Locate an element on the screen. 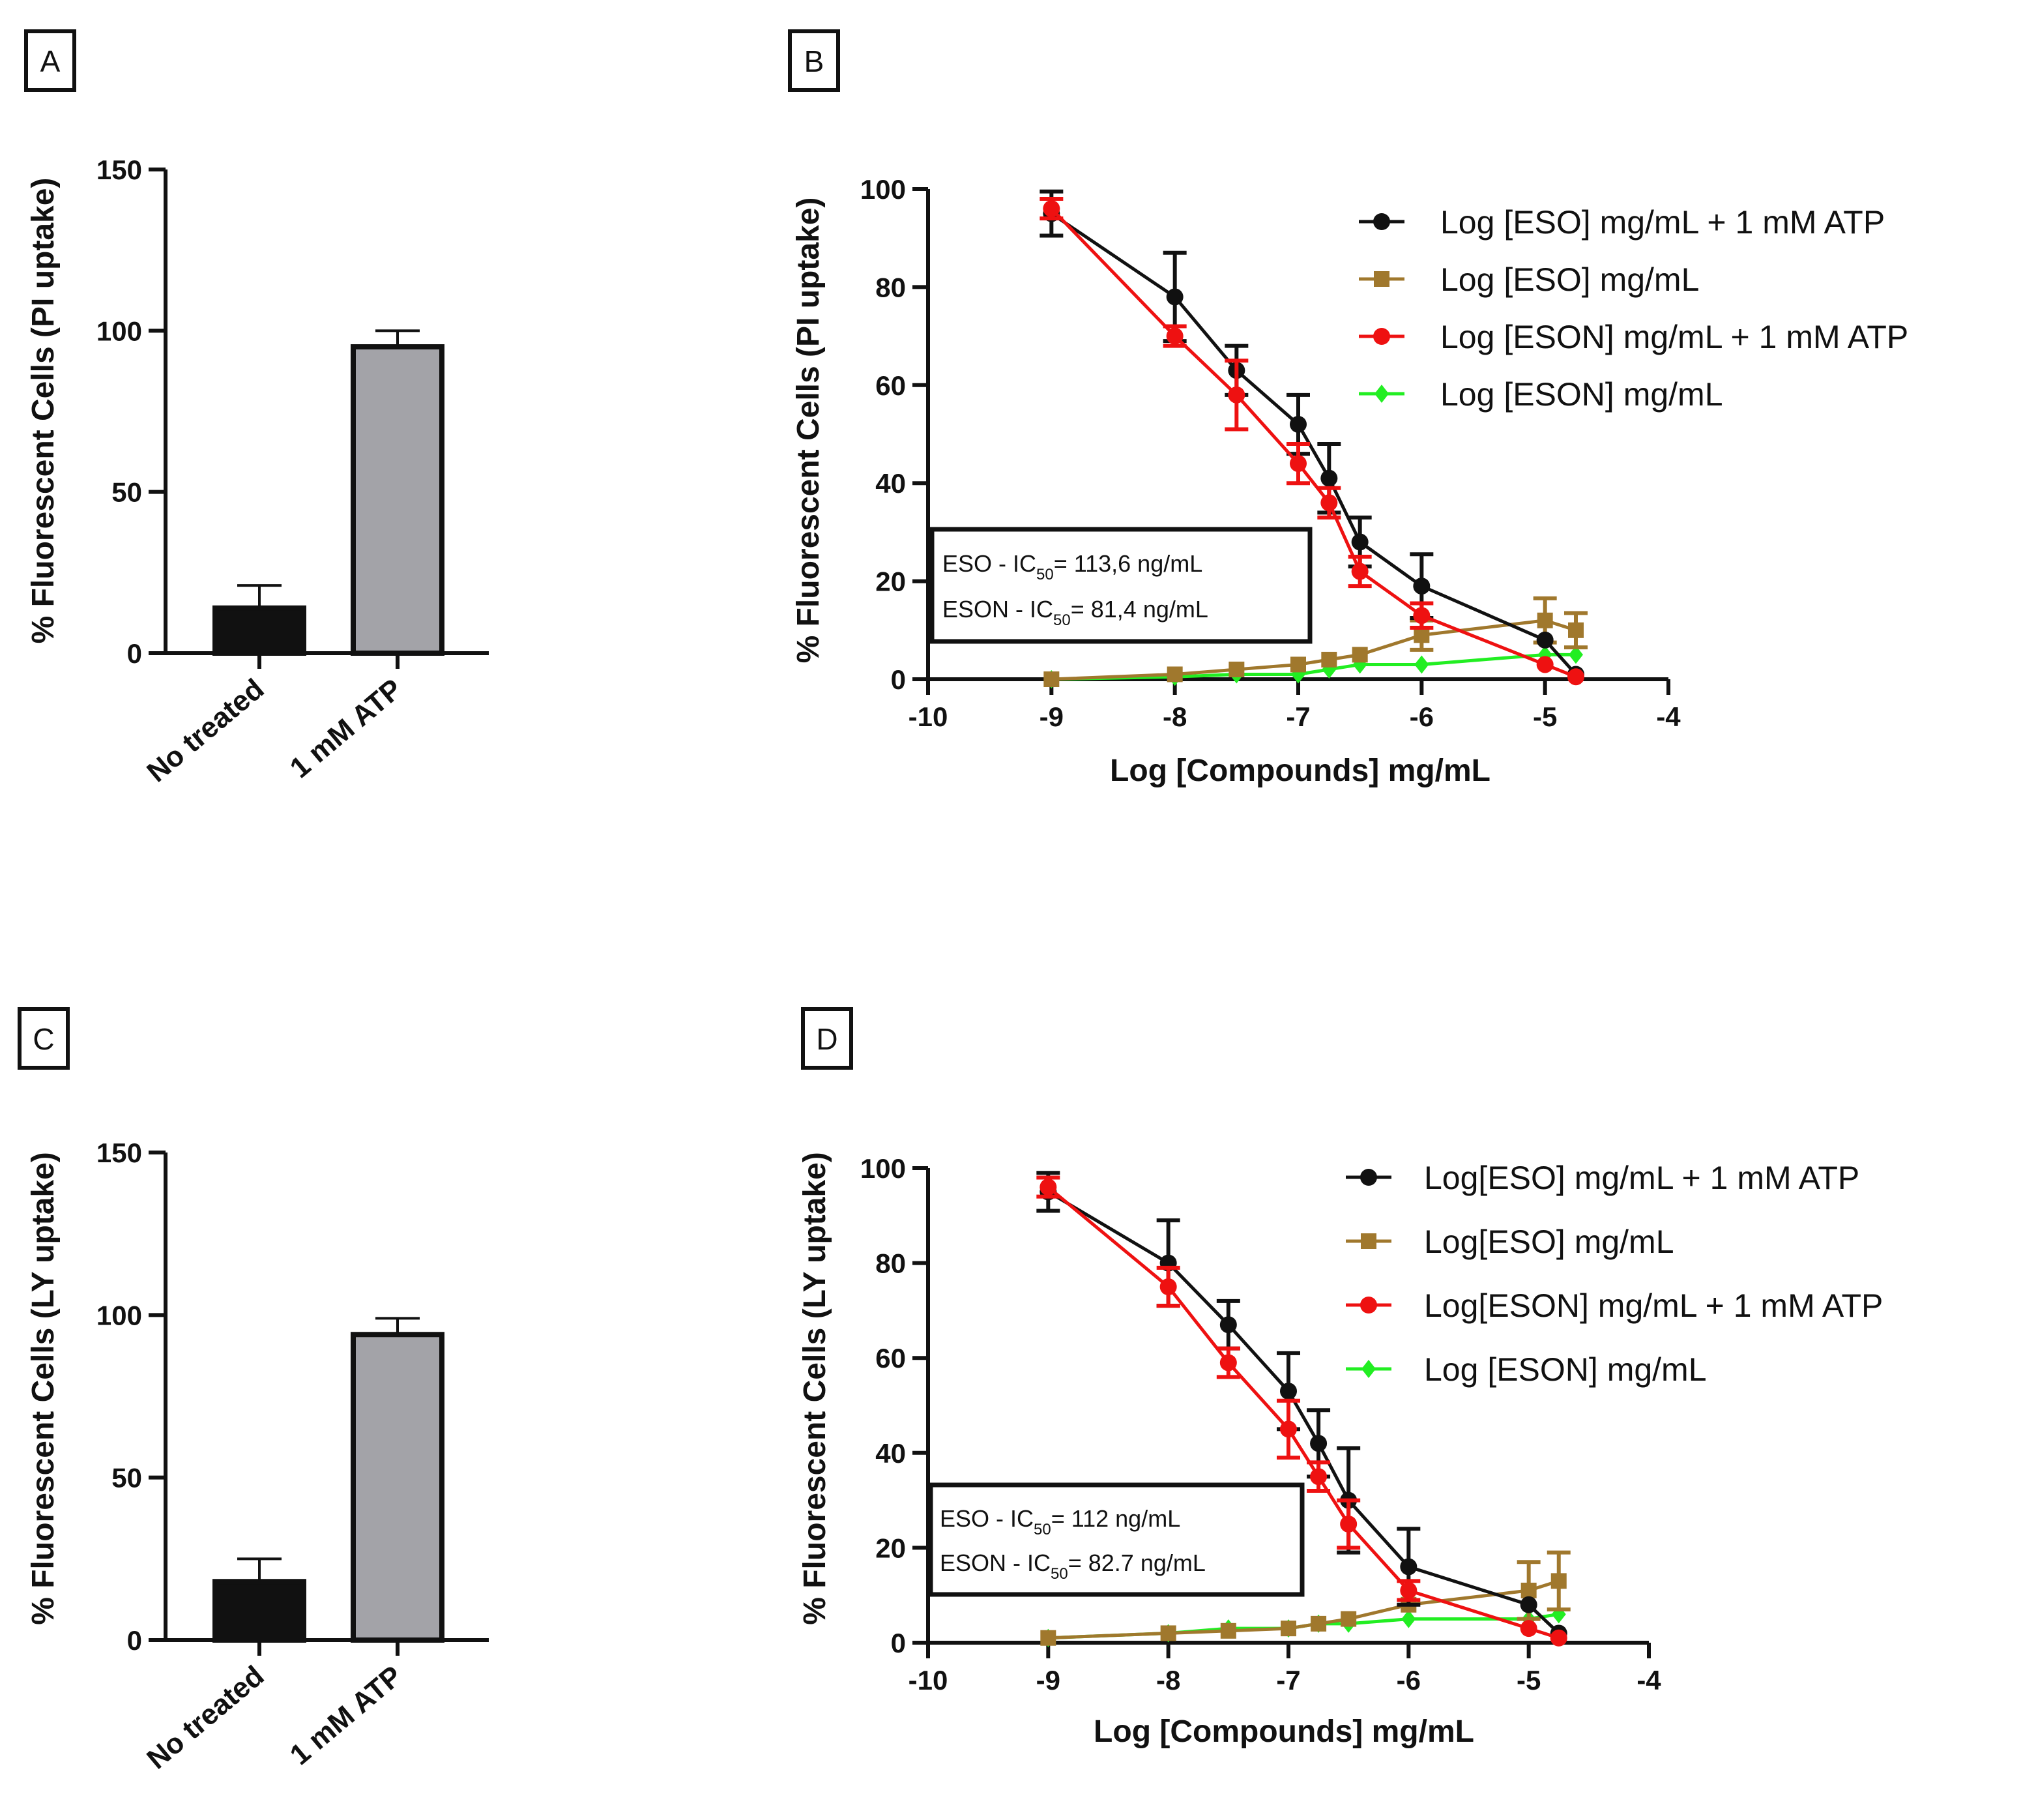  panel-c-y-tick-label: 0 is located at coordinates (134, 1641).